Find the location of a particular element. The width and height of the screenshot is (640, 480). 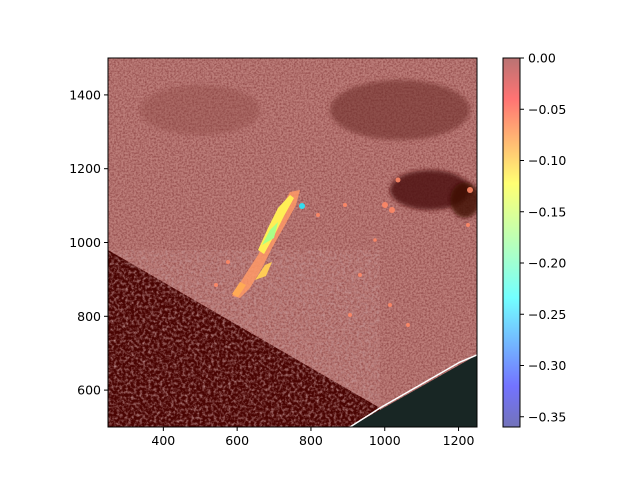

elongated-anomaly is located at coordinates (268, 244).